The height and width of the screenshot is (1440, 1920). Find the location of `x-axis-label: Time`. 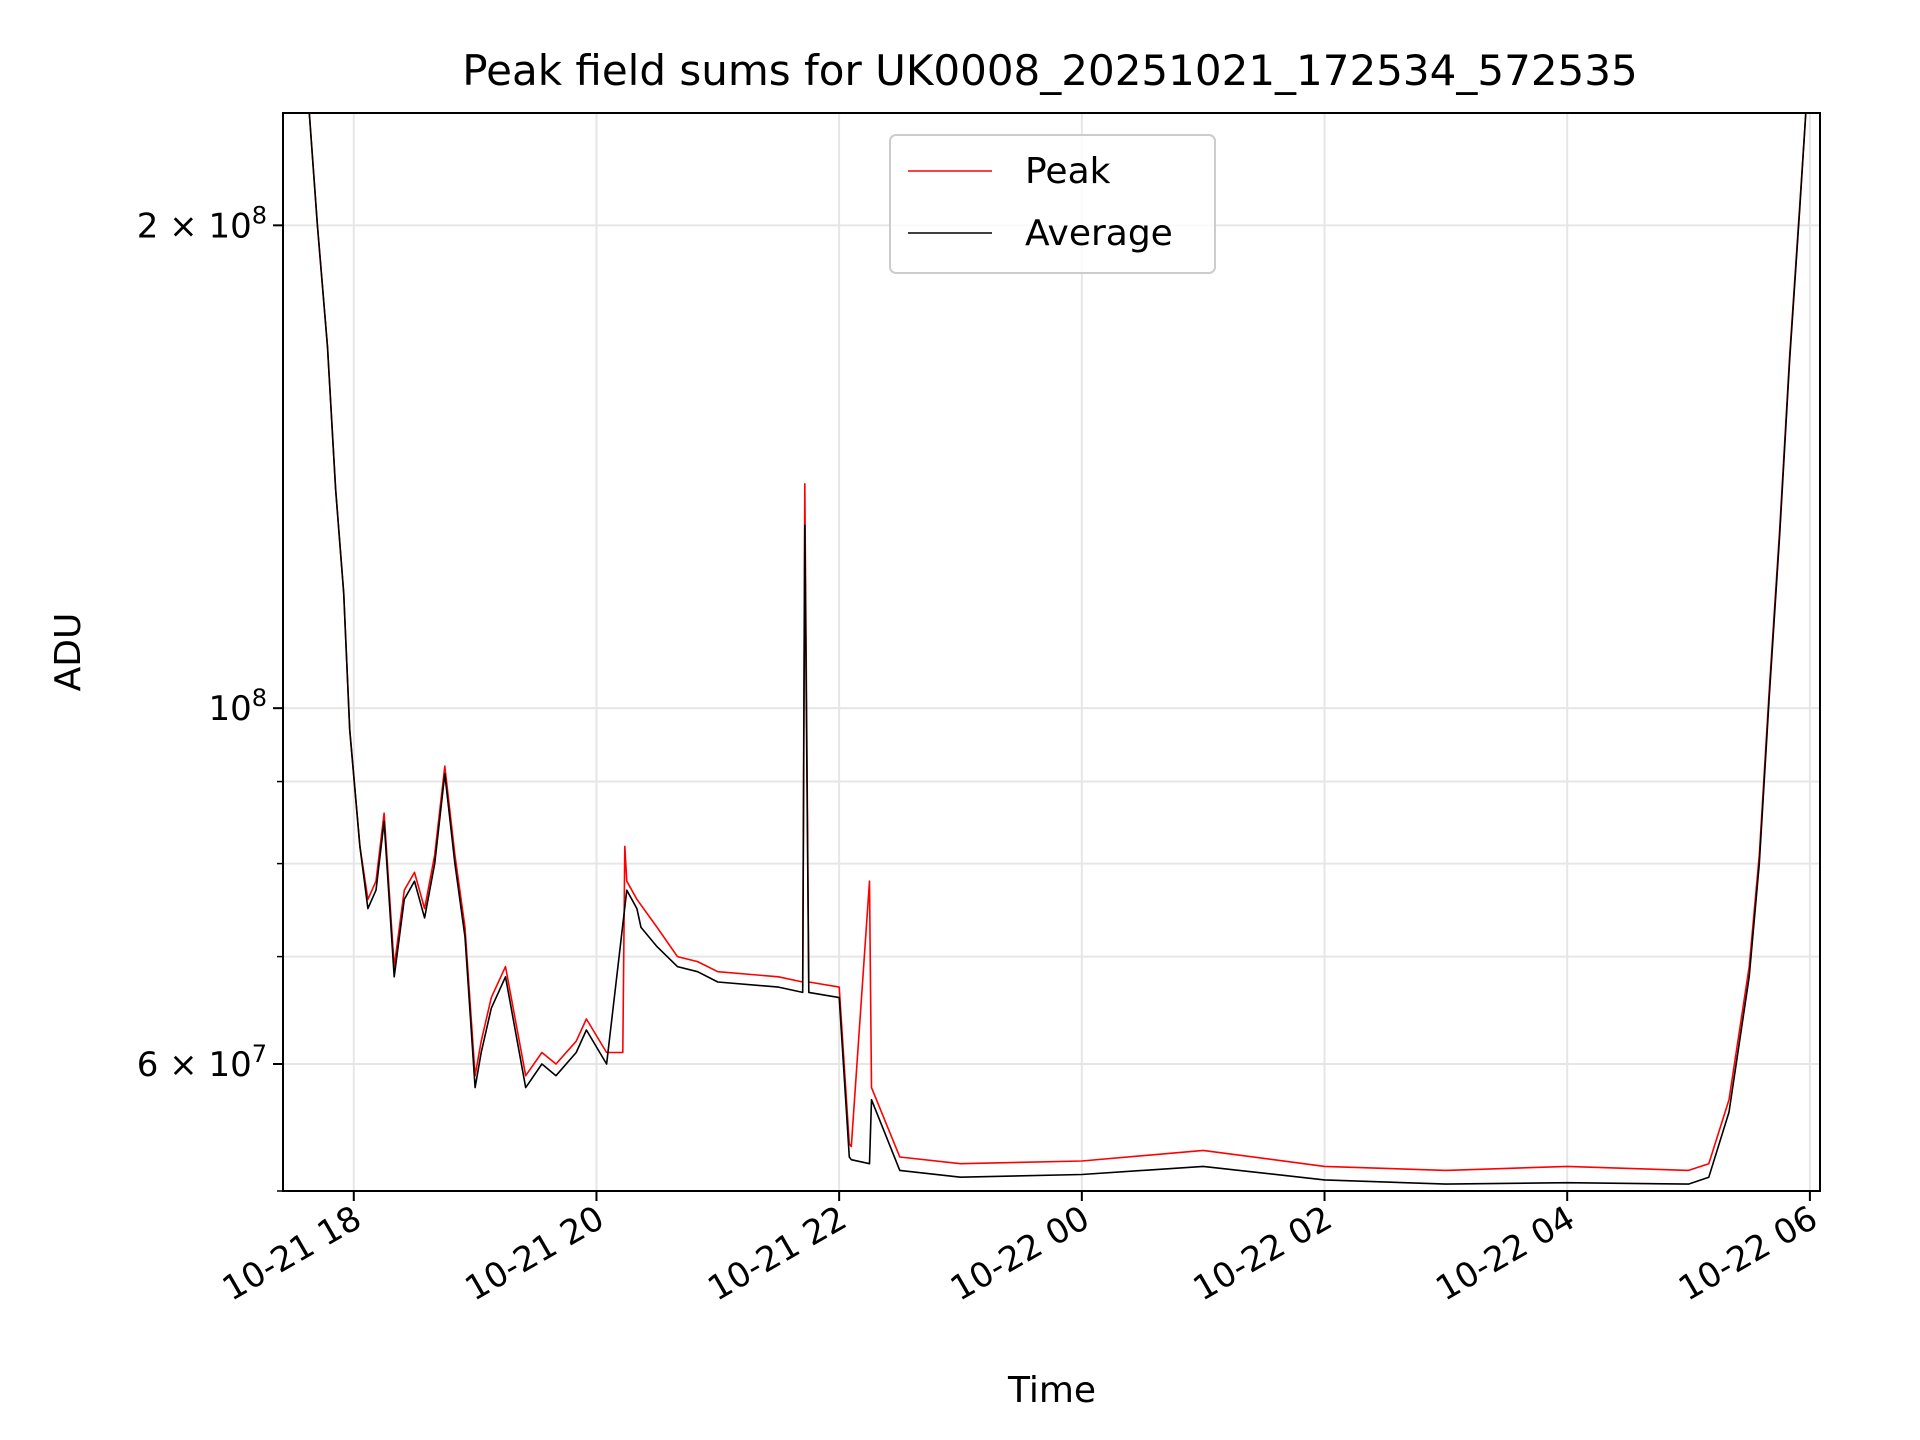

x-axis-label: Time is located at coordinates (1051, 1390).